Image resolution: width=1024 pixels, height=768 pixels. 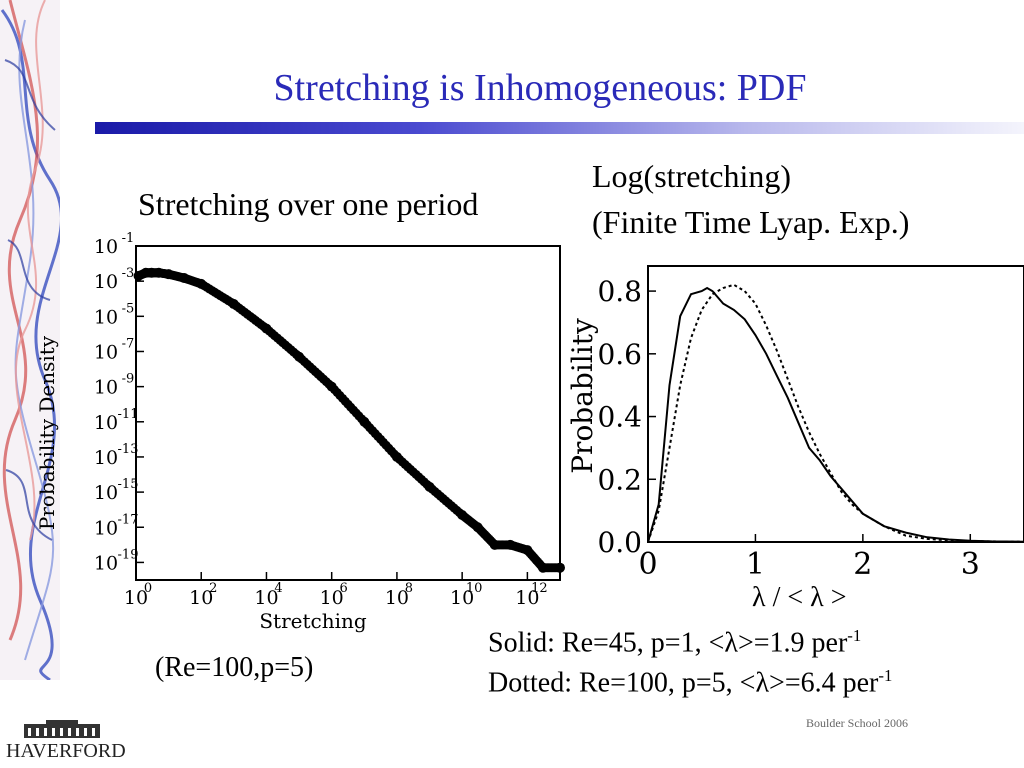 What do you see at coordinates (62, 729) in the screenshot?
I see `haverford-logo` at bounding box center [62, 729].